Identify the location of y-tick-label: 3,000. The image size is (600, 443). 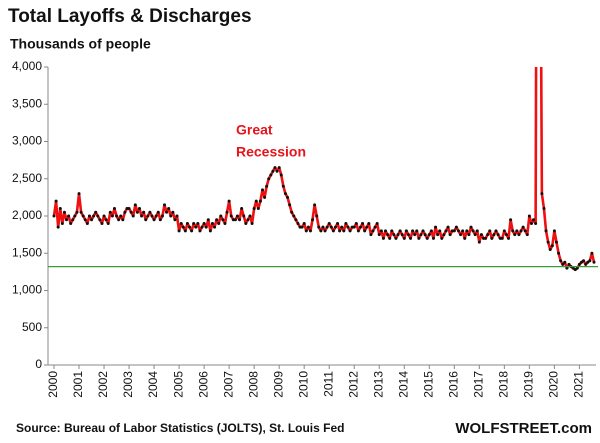
(27, 141).